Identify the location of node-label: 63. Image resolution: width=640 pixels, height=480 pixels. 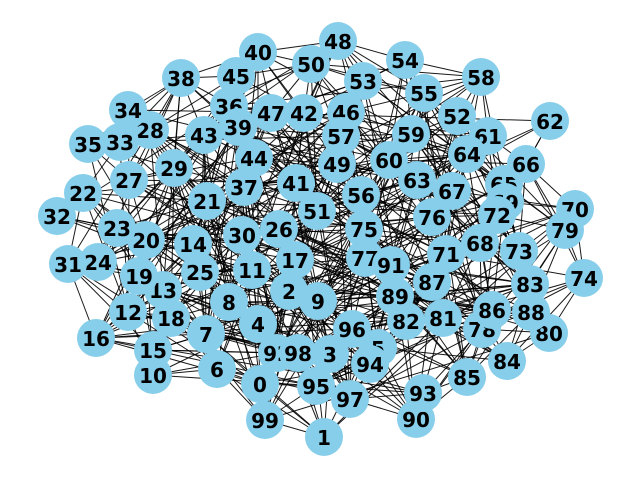
(417, 181).